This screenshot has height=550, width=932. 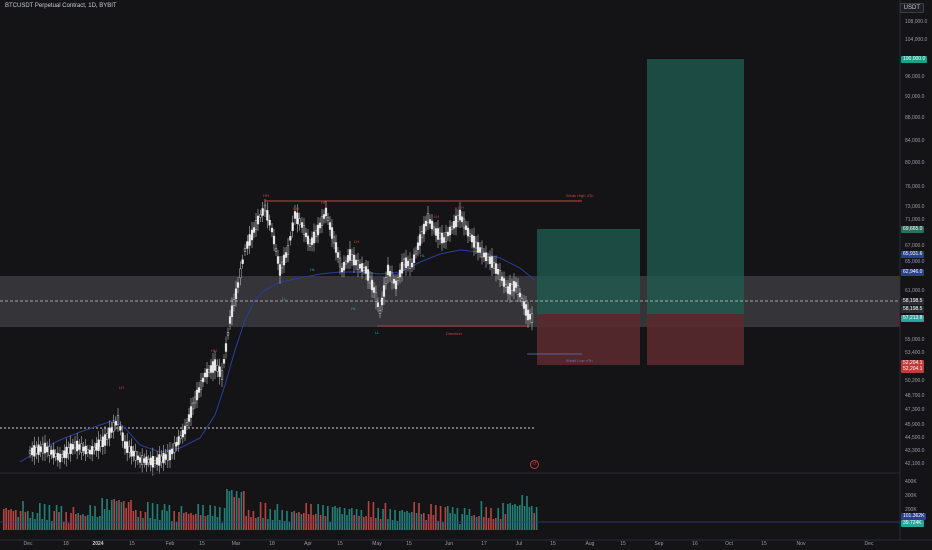 I want to click on price-tick: 104,000.0, so click(x=916, y=40).